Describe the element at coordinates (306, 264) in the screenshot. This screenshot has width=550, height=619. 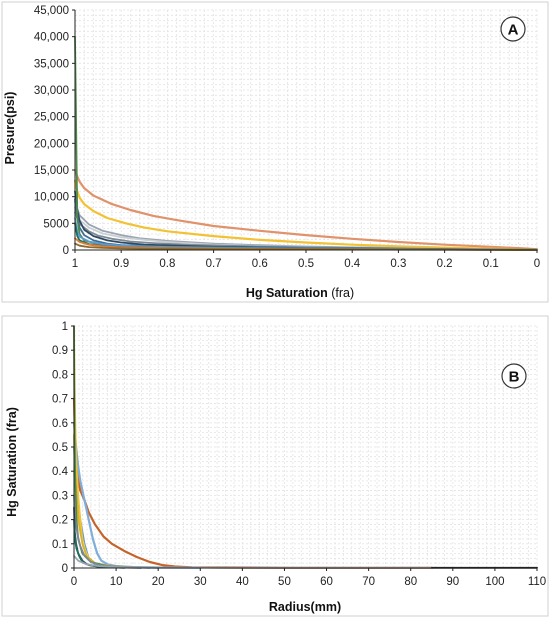
I see `x-tick-label: 0.5` at that location.